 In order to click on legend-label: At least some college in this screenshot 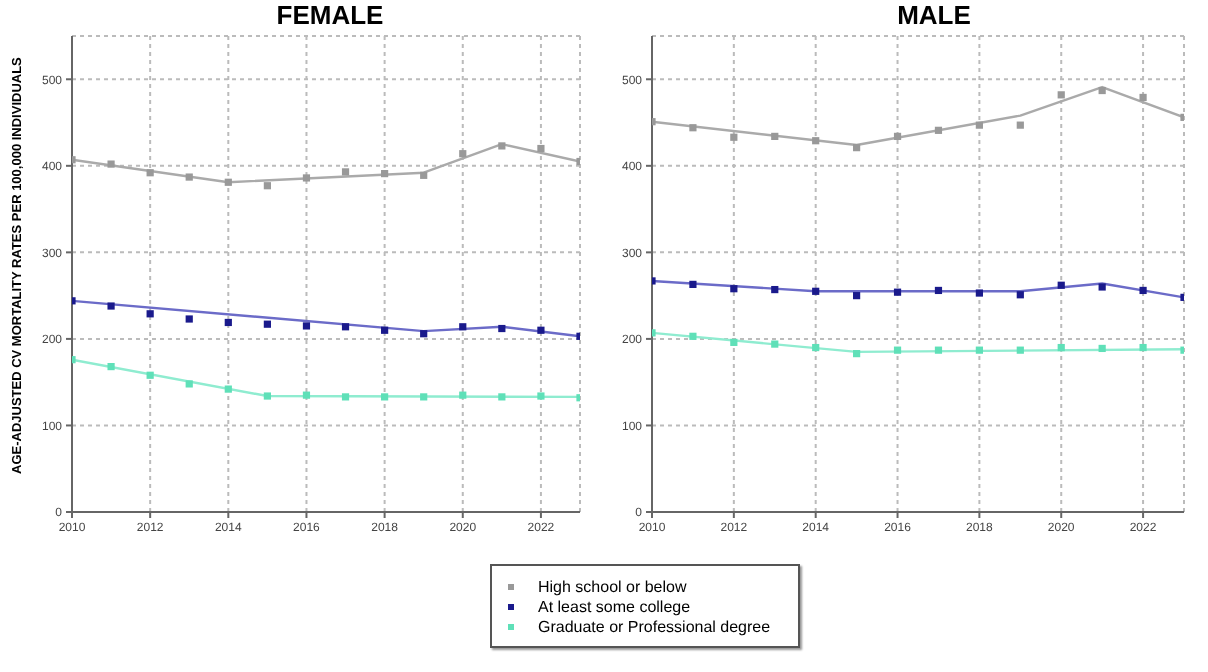, I will do `click(614, 606)`.